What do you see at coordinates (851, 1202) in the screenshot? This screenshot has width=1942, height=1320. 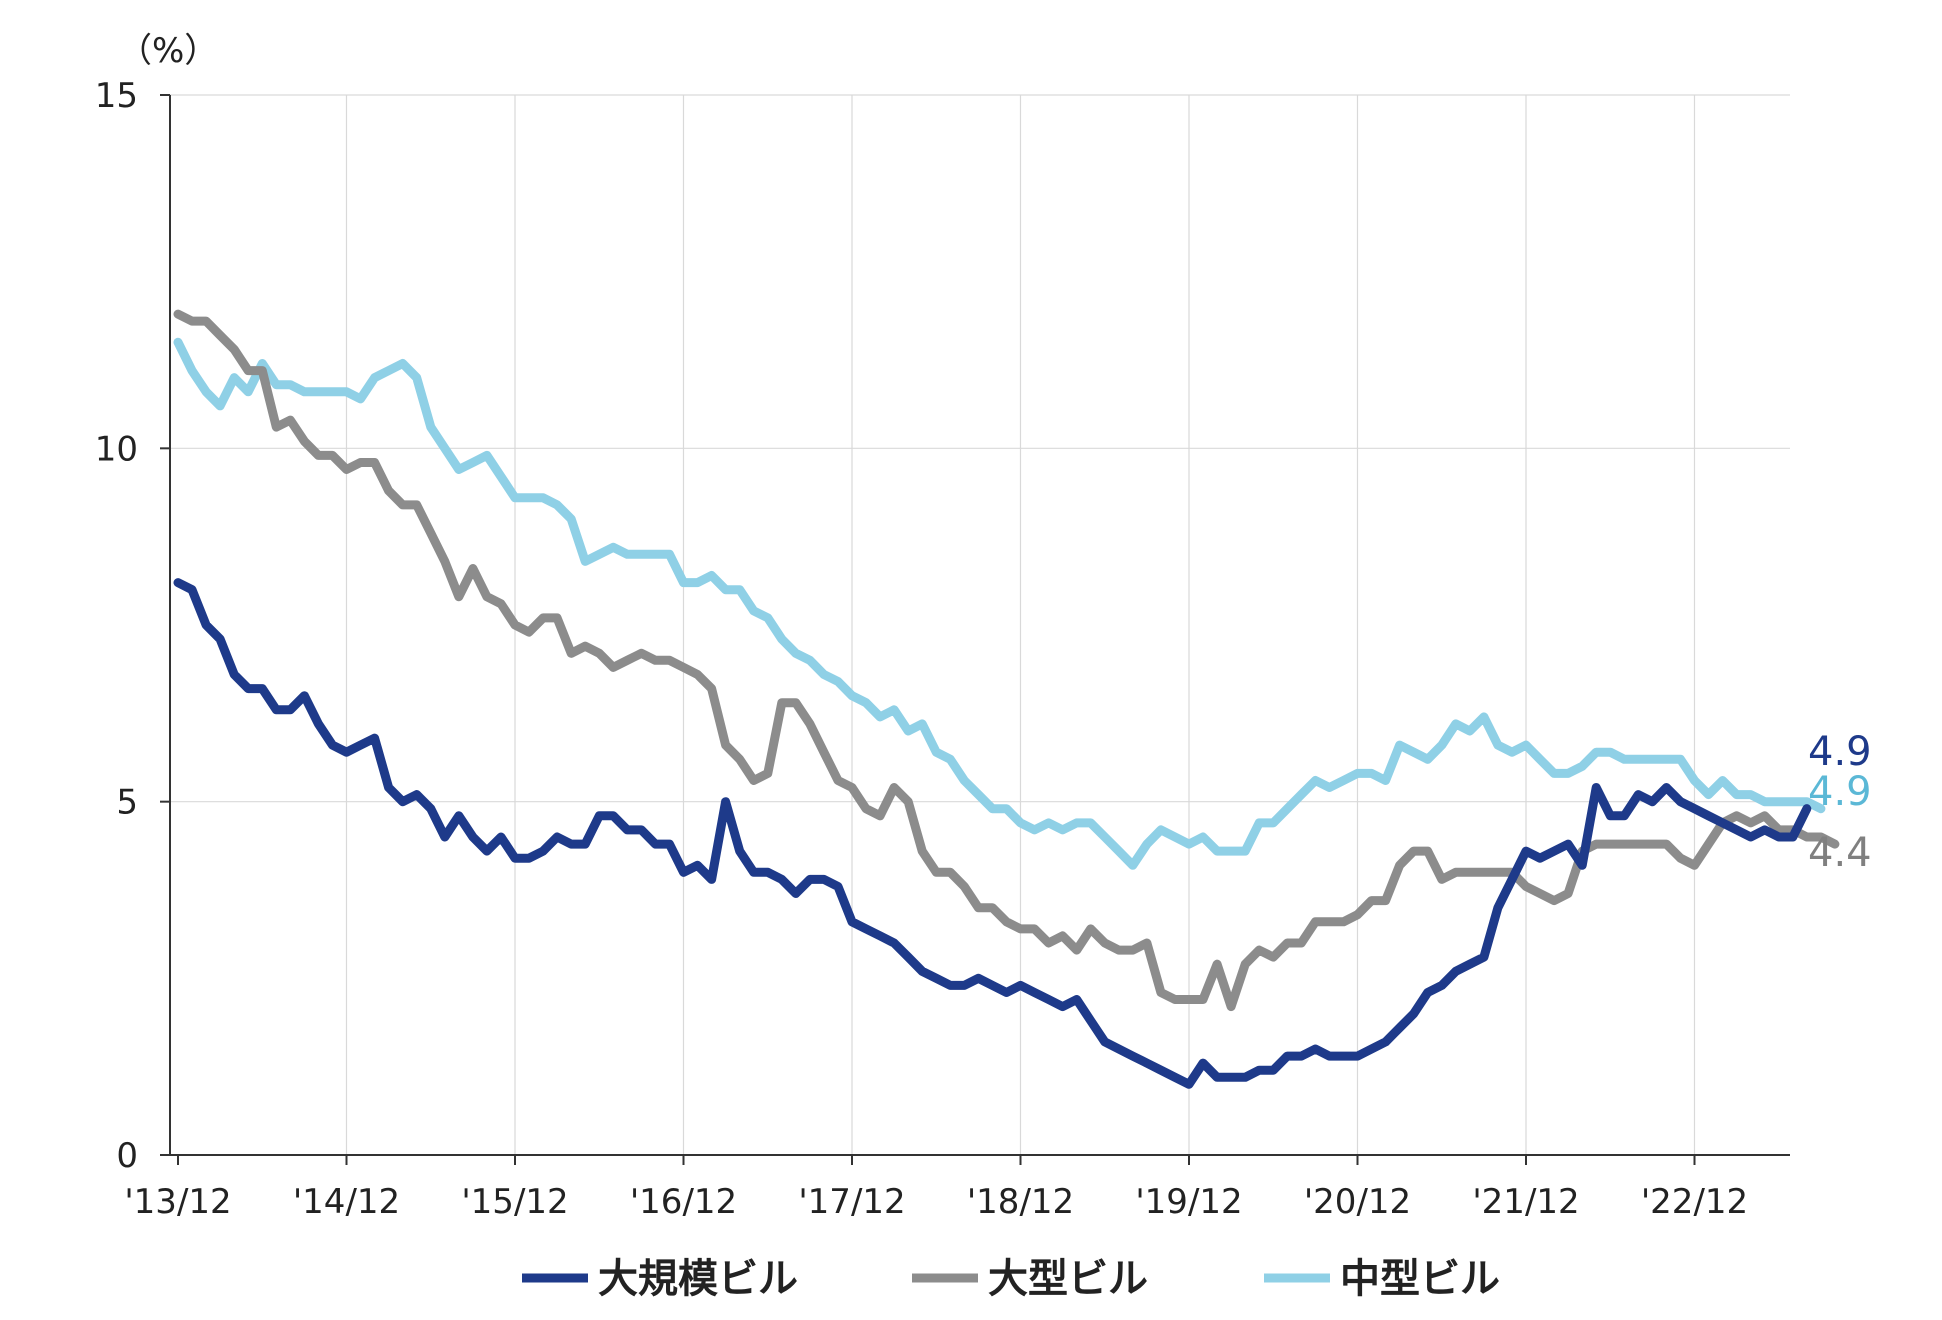 I see `x-tick-label: '17/12` at bounding box center [851, 1202].